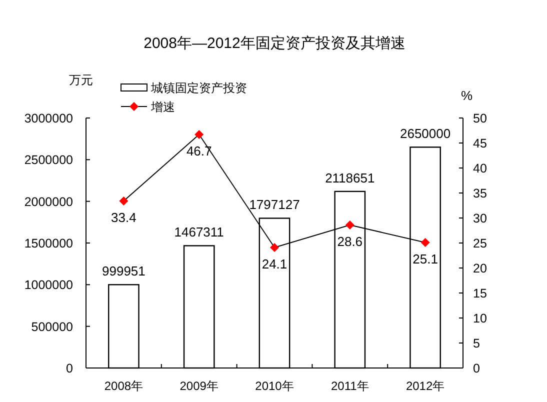  What do you see at coordinates (425, 134) in the screenshot?
I see `data-label: 2650000` at bounding box center [425, 134].